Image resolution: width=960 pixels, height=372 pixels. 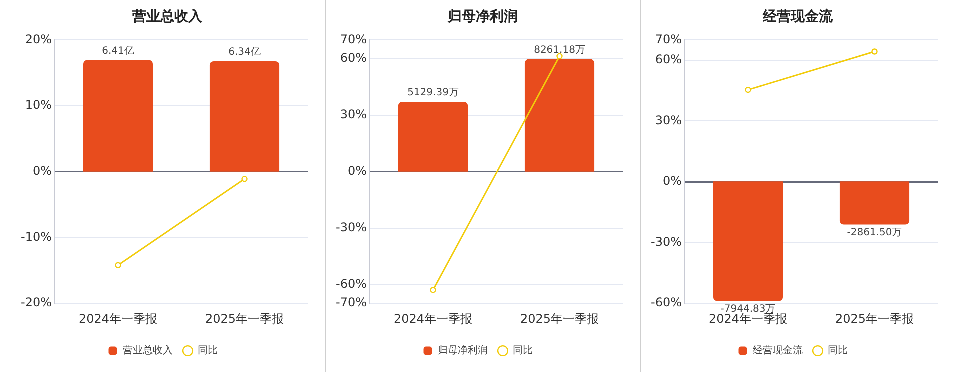 I want to click on chart-title: 经营现金流, so click(x=798, y=17).